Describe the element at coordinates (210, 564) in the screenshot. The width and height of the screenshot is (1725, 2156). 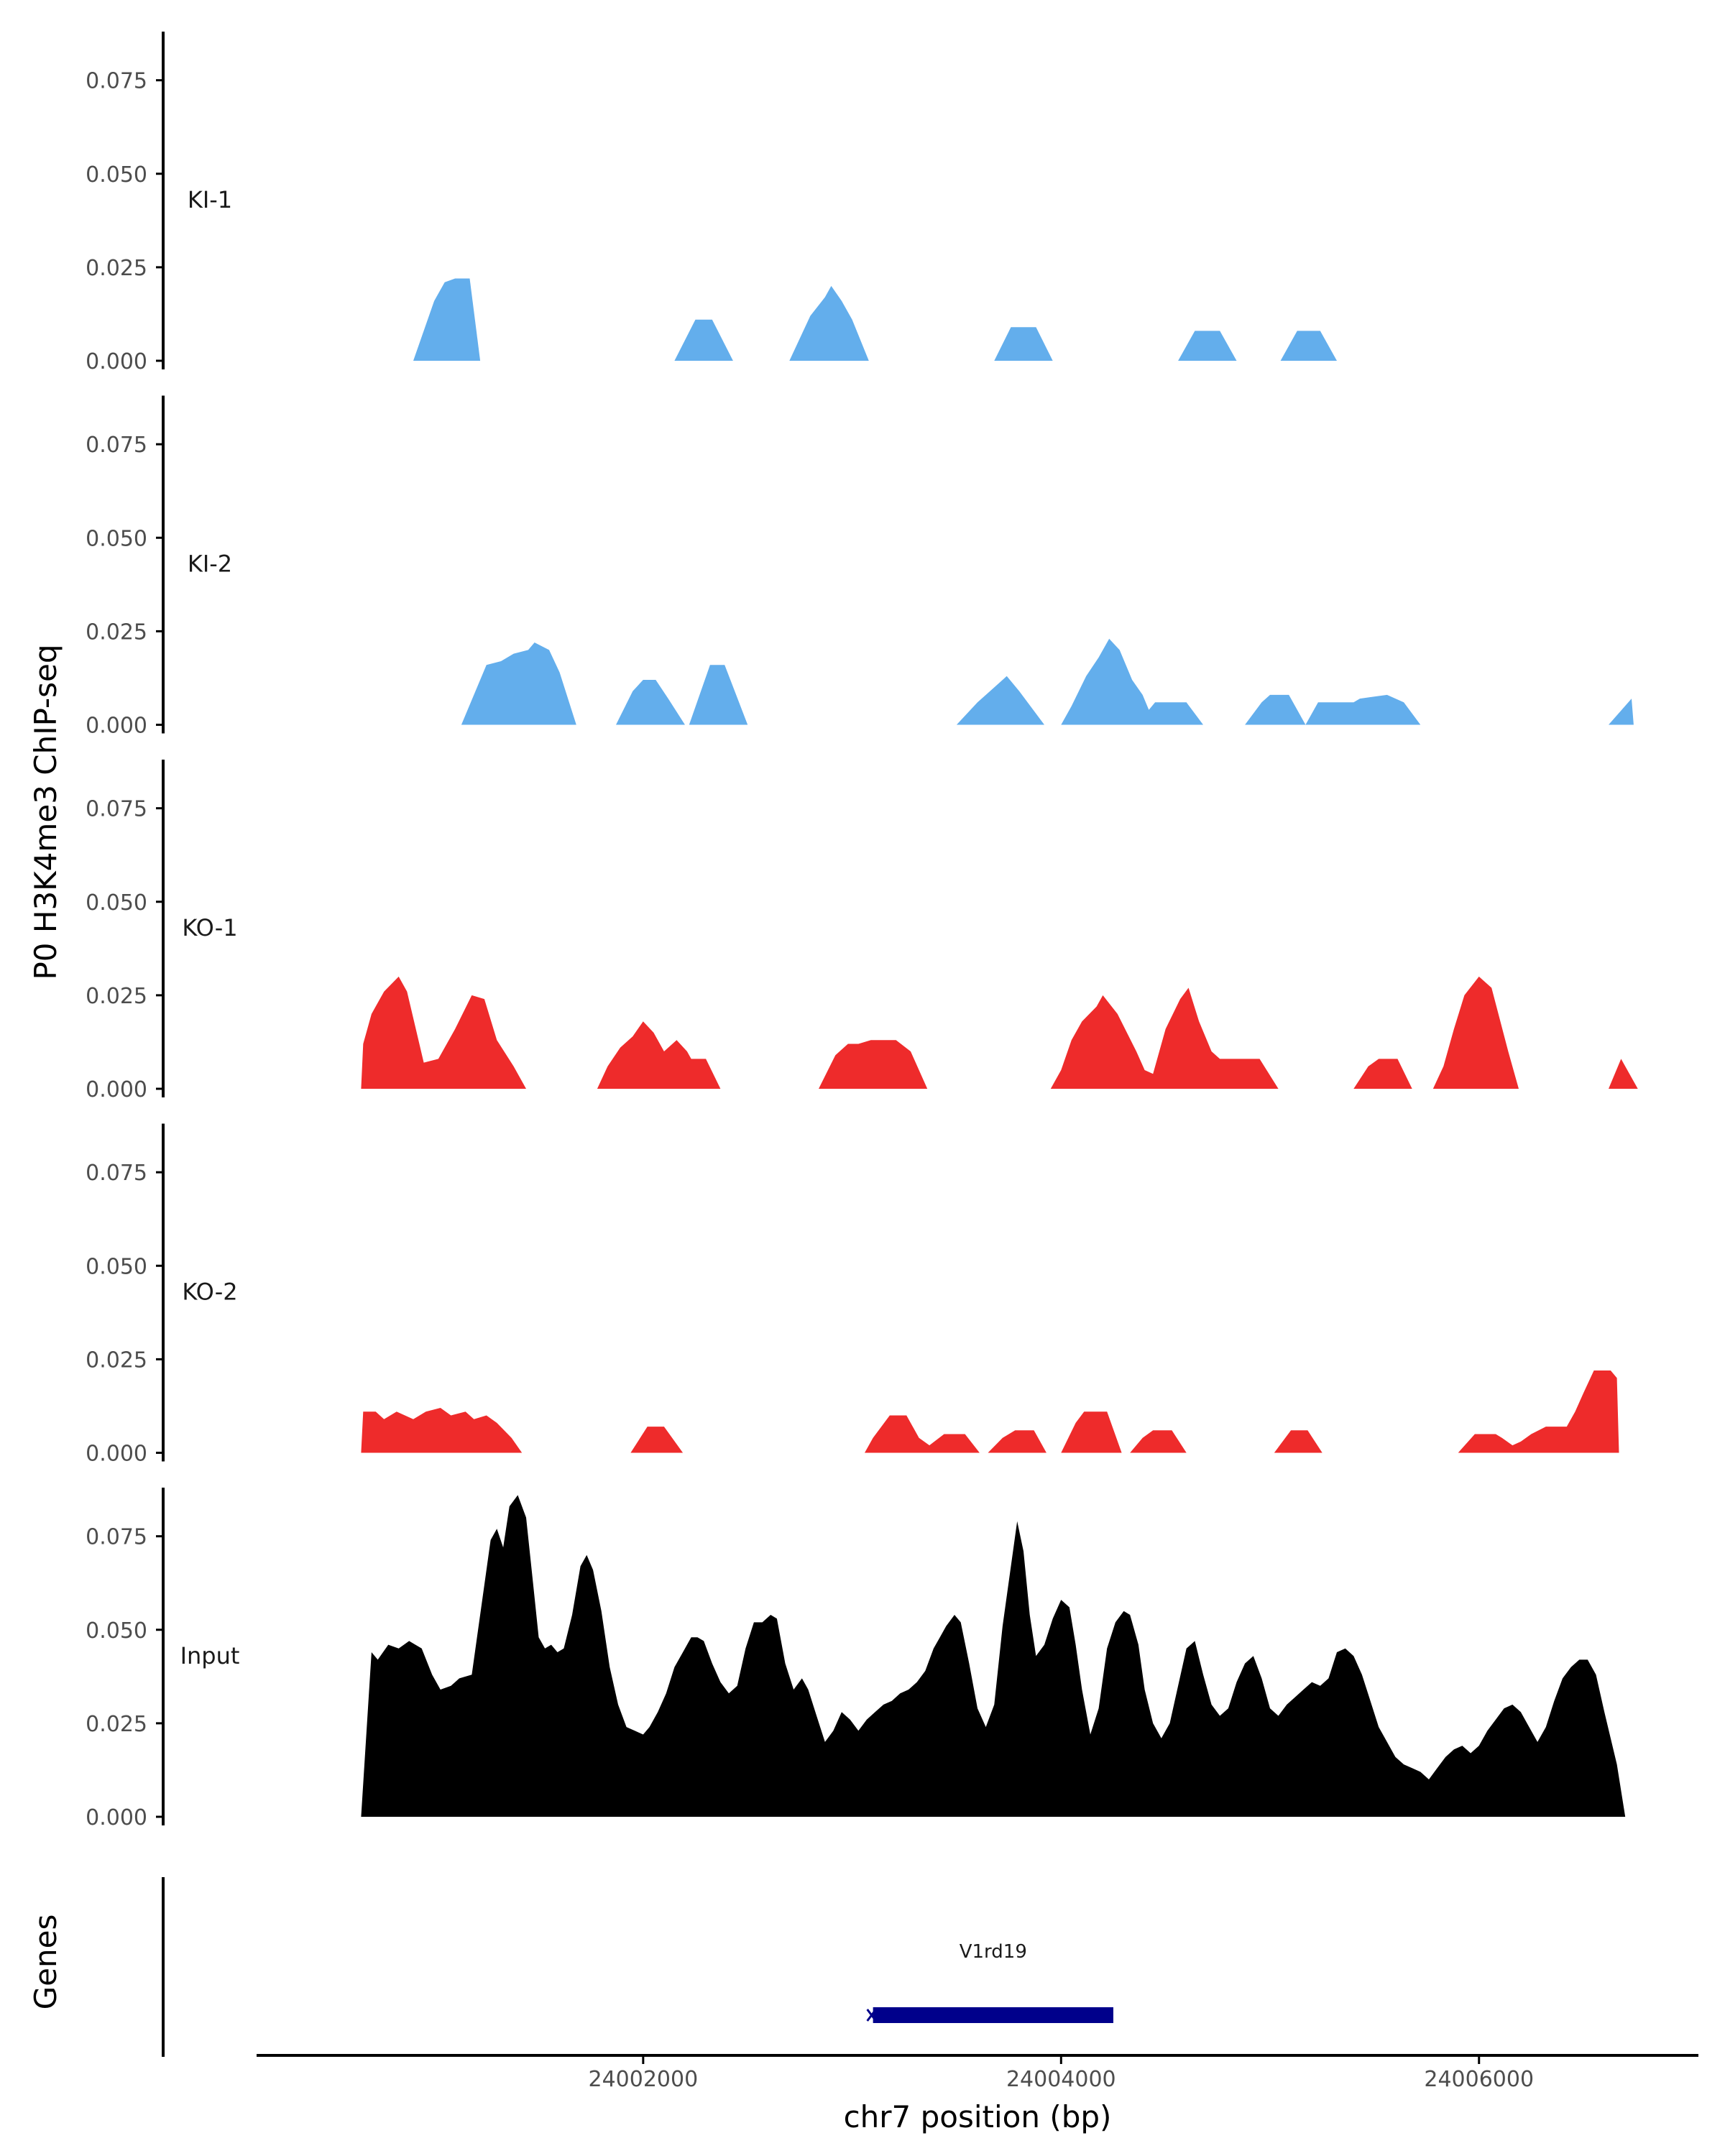
I see `track-label: KI-2` at that location.